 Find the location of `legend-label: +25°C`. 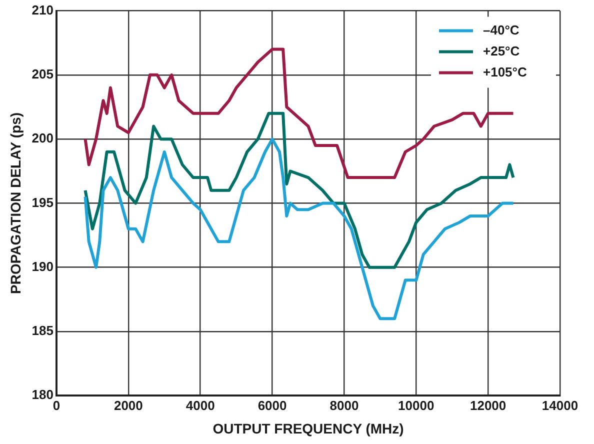

legend-label: +25°C is located at coordinates (501, 50).